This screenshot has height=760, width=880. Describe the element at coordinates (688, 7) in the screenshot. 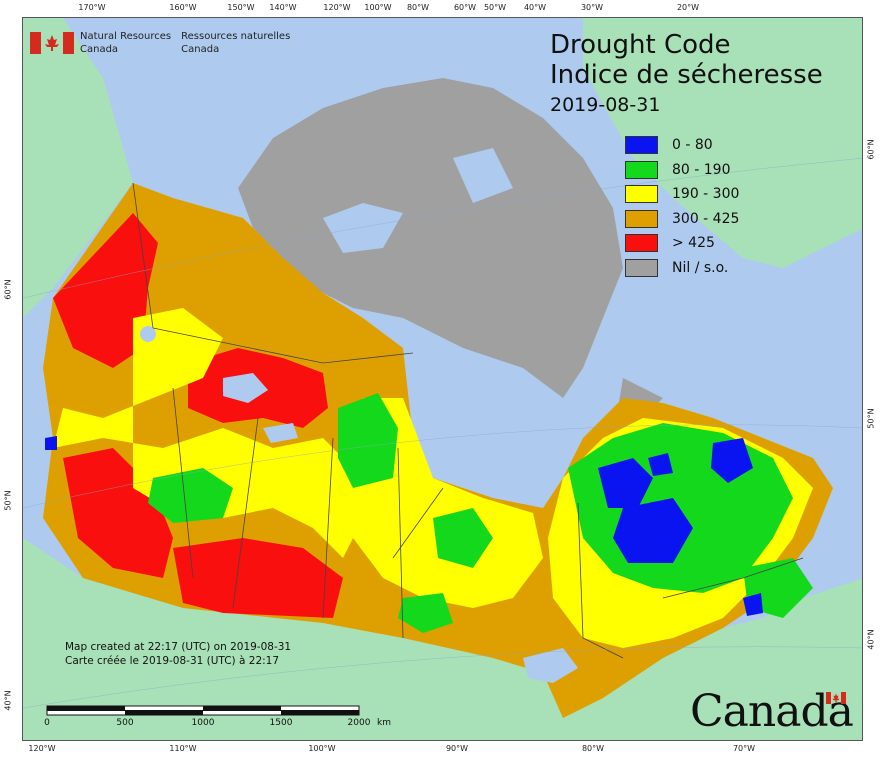

I see `graticule-label: 20°W` at that location.